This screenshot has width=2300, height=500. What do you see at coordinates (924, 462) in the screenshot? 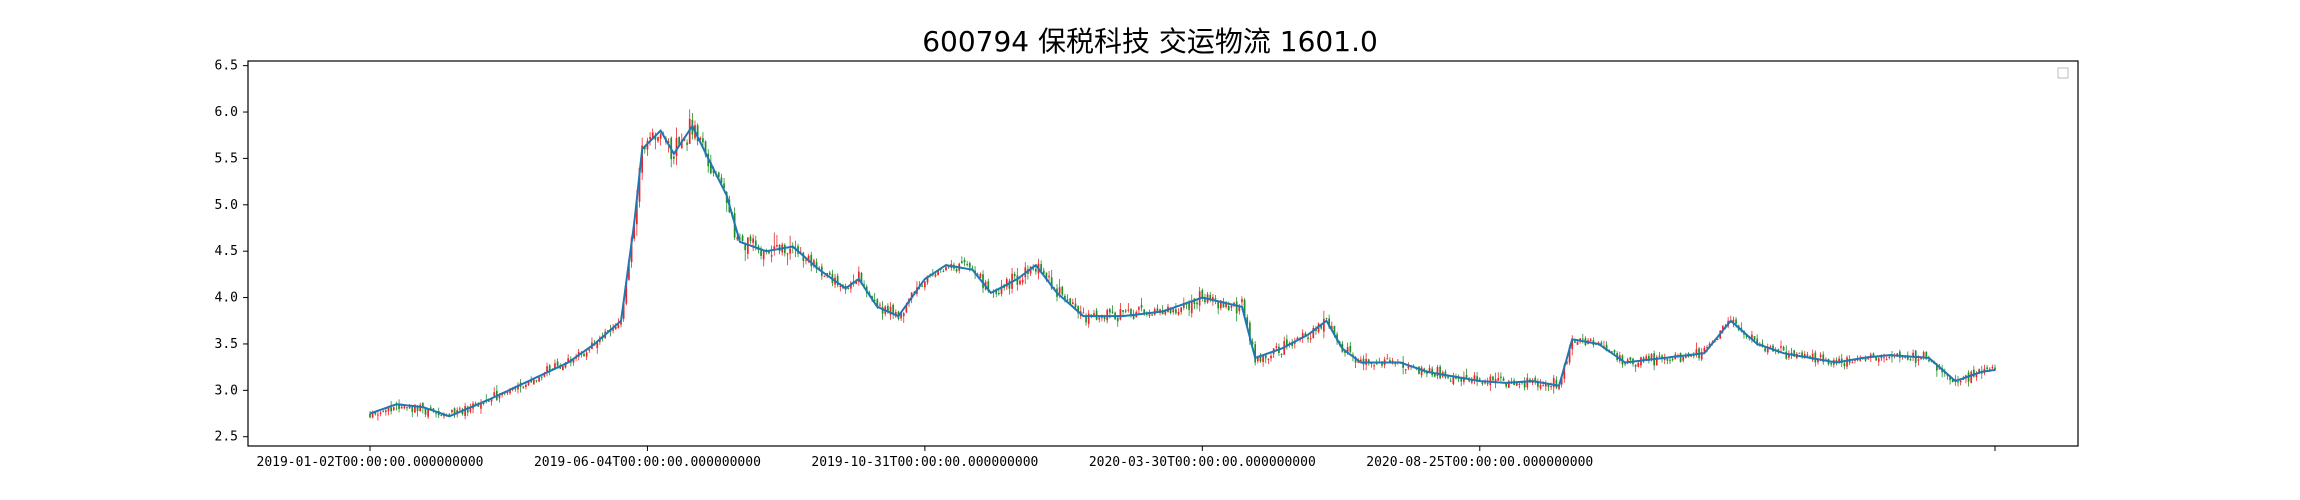
I see `x-tick-label: 2019-10-31T00:00:00.000000000` at bounding box center [924, 462].